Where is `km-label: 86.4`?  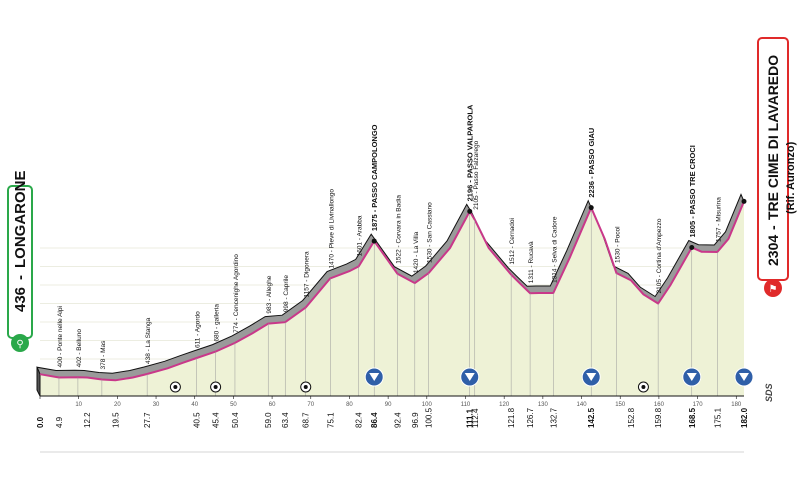 km-label: 86.4 is located at coordinates (374, 420).